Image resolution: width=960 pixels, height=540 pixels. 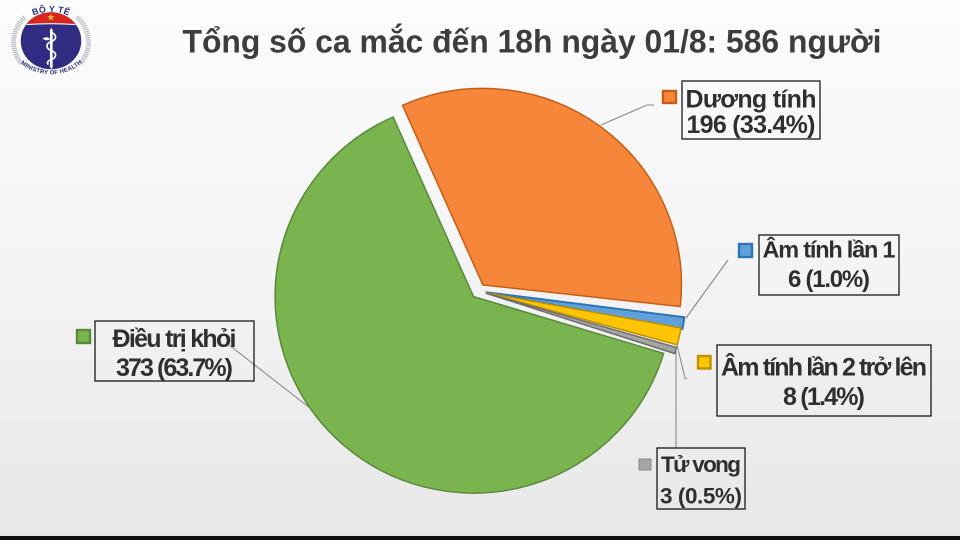 I want to click on svg-text: Tử vong, so click(x=701, y=464).